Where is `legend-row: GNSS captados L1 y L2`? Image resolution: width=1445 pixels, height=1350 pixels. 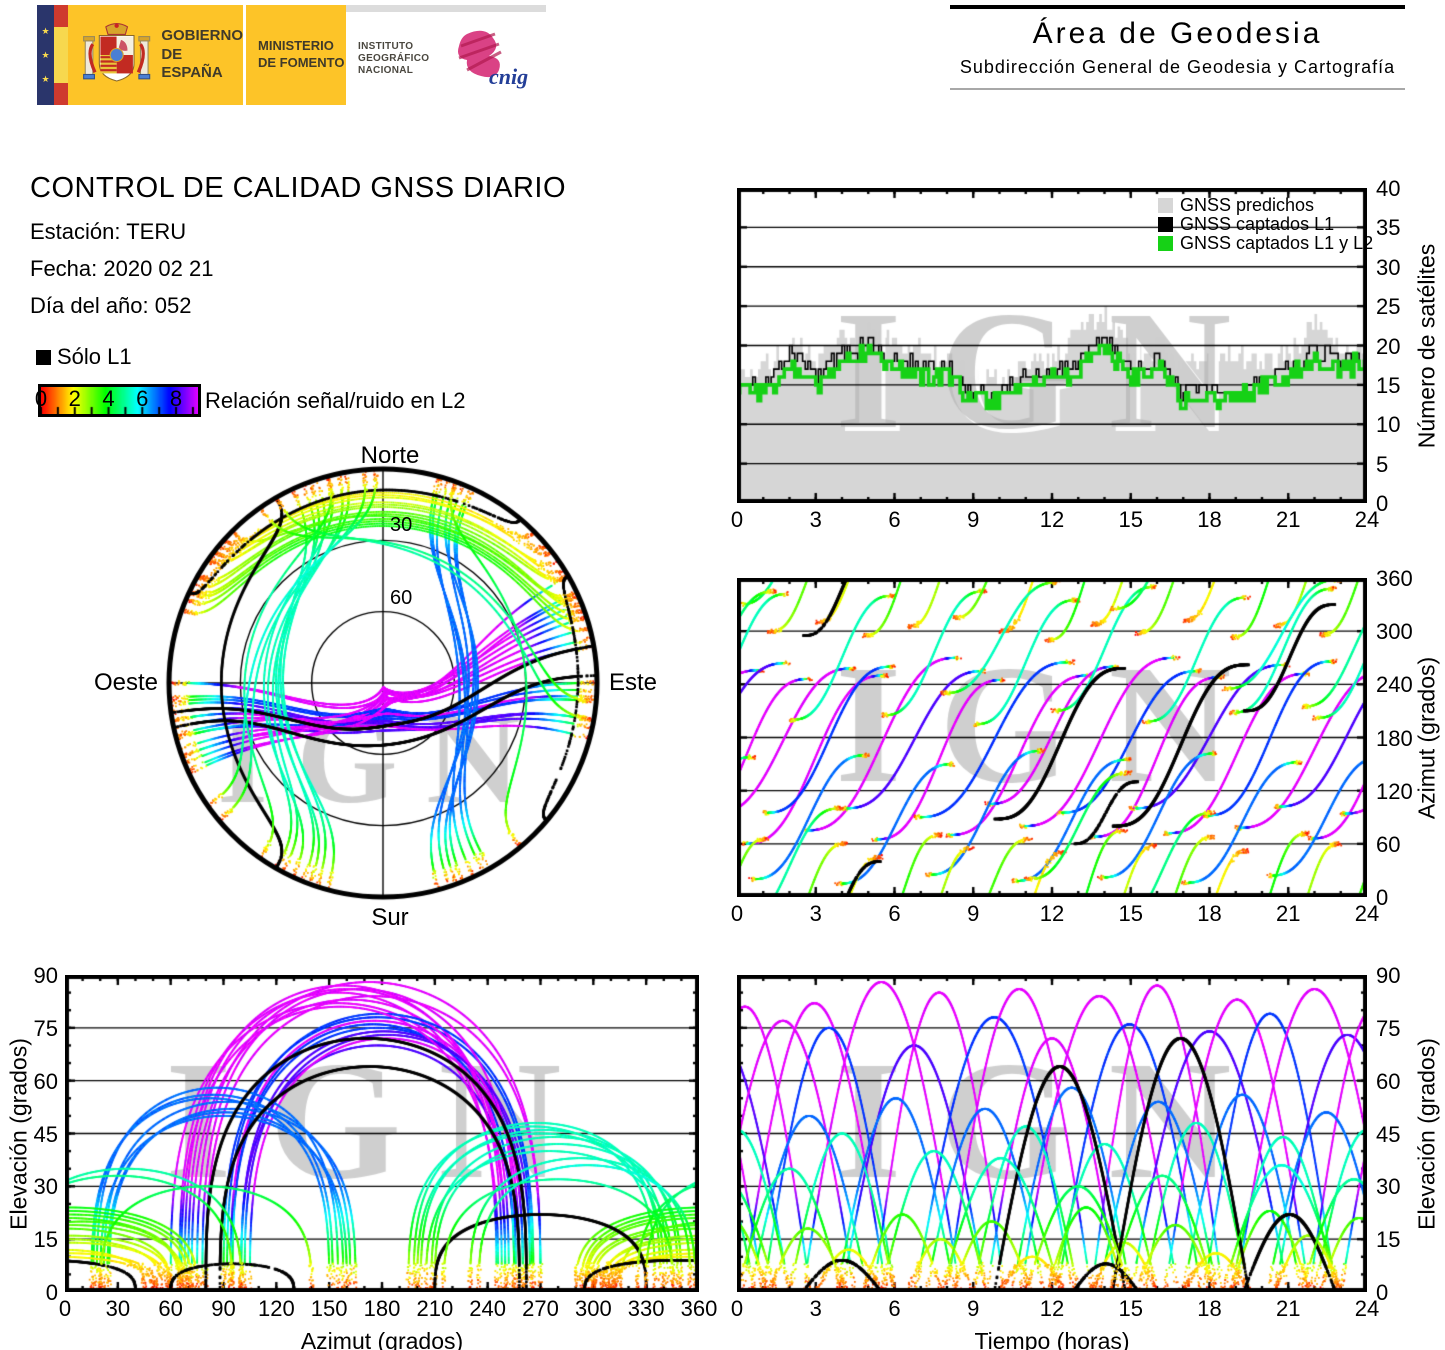
legend-row: GNSS captados L1 y L2 is located at coordinates (1266, 243).